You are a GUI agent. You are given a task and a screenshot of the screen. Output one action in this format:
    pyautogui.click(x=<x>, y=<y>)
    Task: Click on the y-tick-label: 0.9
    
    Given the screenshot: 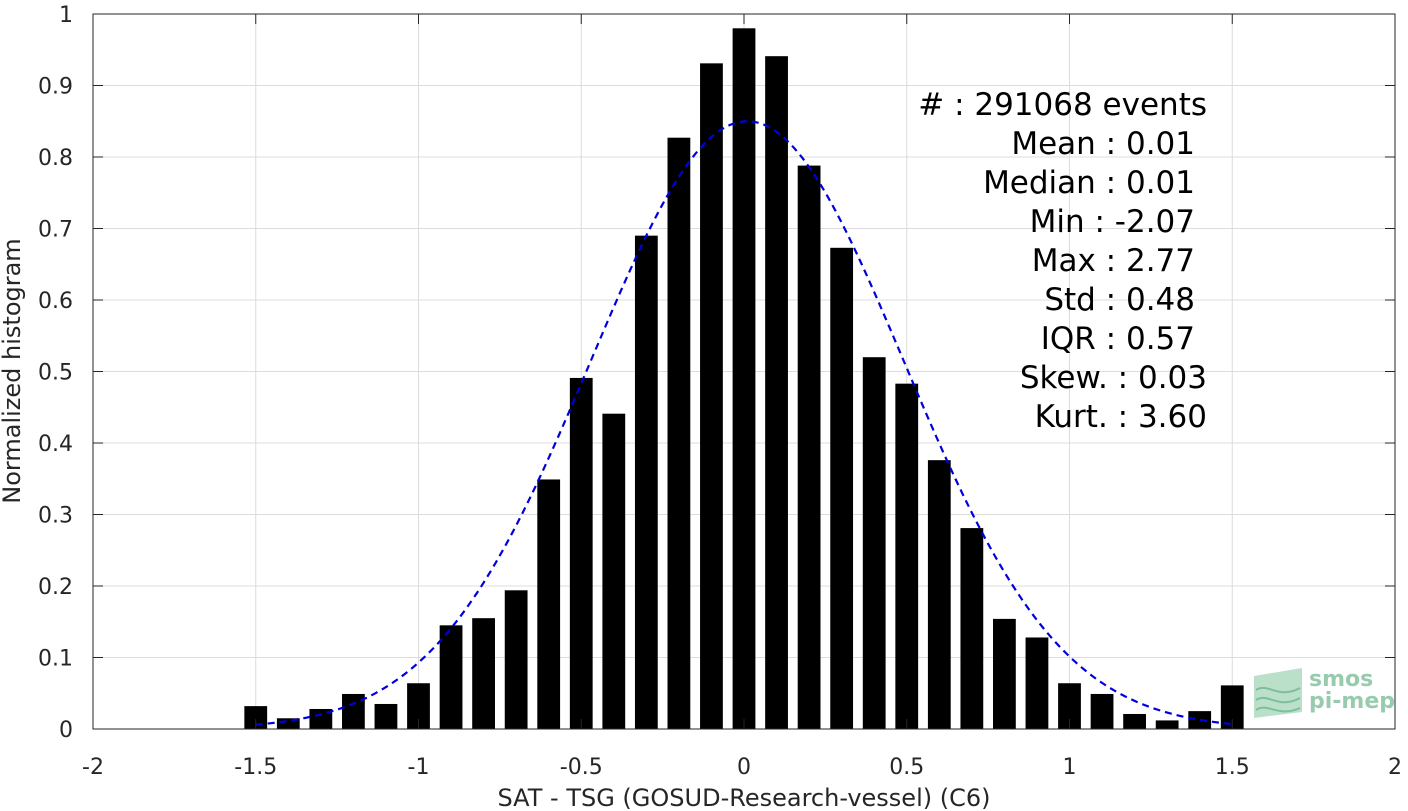 What is the action you would take?
    pyautogui.click(x=55, y=87)
    